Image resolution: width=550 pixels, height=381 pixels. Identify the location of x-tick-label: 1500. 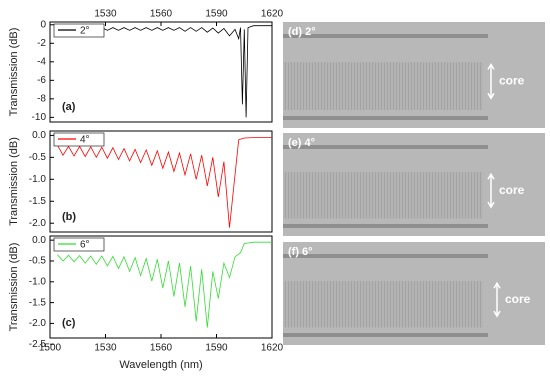
(50, 348).